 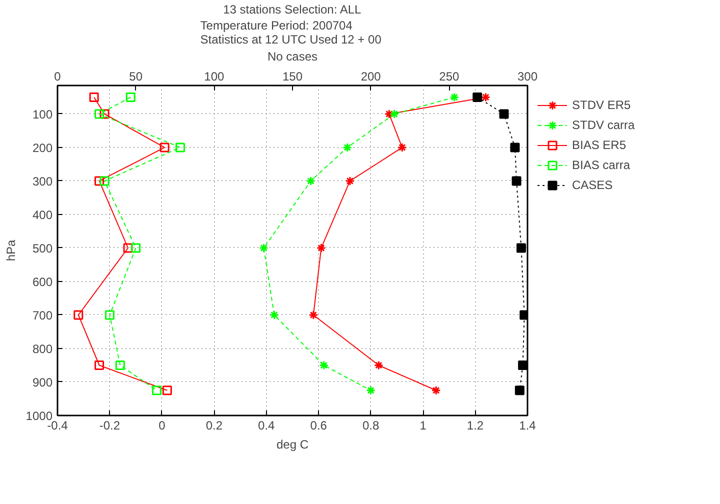 What do you see at coordinates (527, 77) in the screenshot?
I see `x2-tick-label: 300` at bounding box center [527, 77].